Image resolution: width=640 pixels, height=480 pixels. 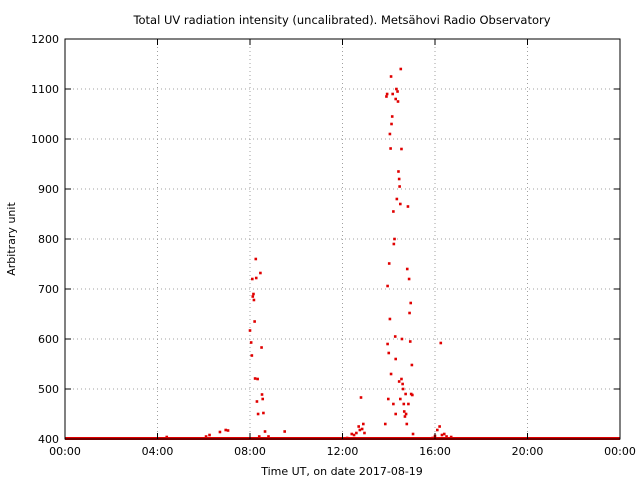 I want to click on y-axis-label: Arbitrary unit, so click(x=11, y=239).